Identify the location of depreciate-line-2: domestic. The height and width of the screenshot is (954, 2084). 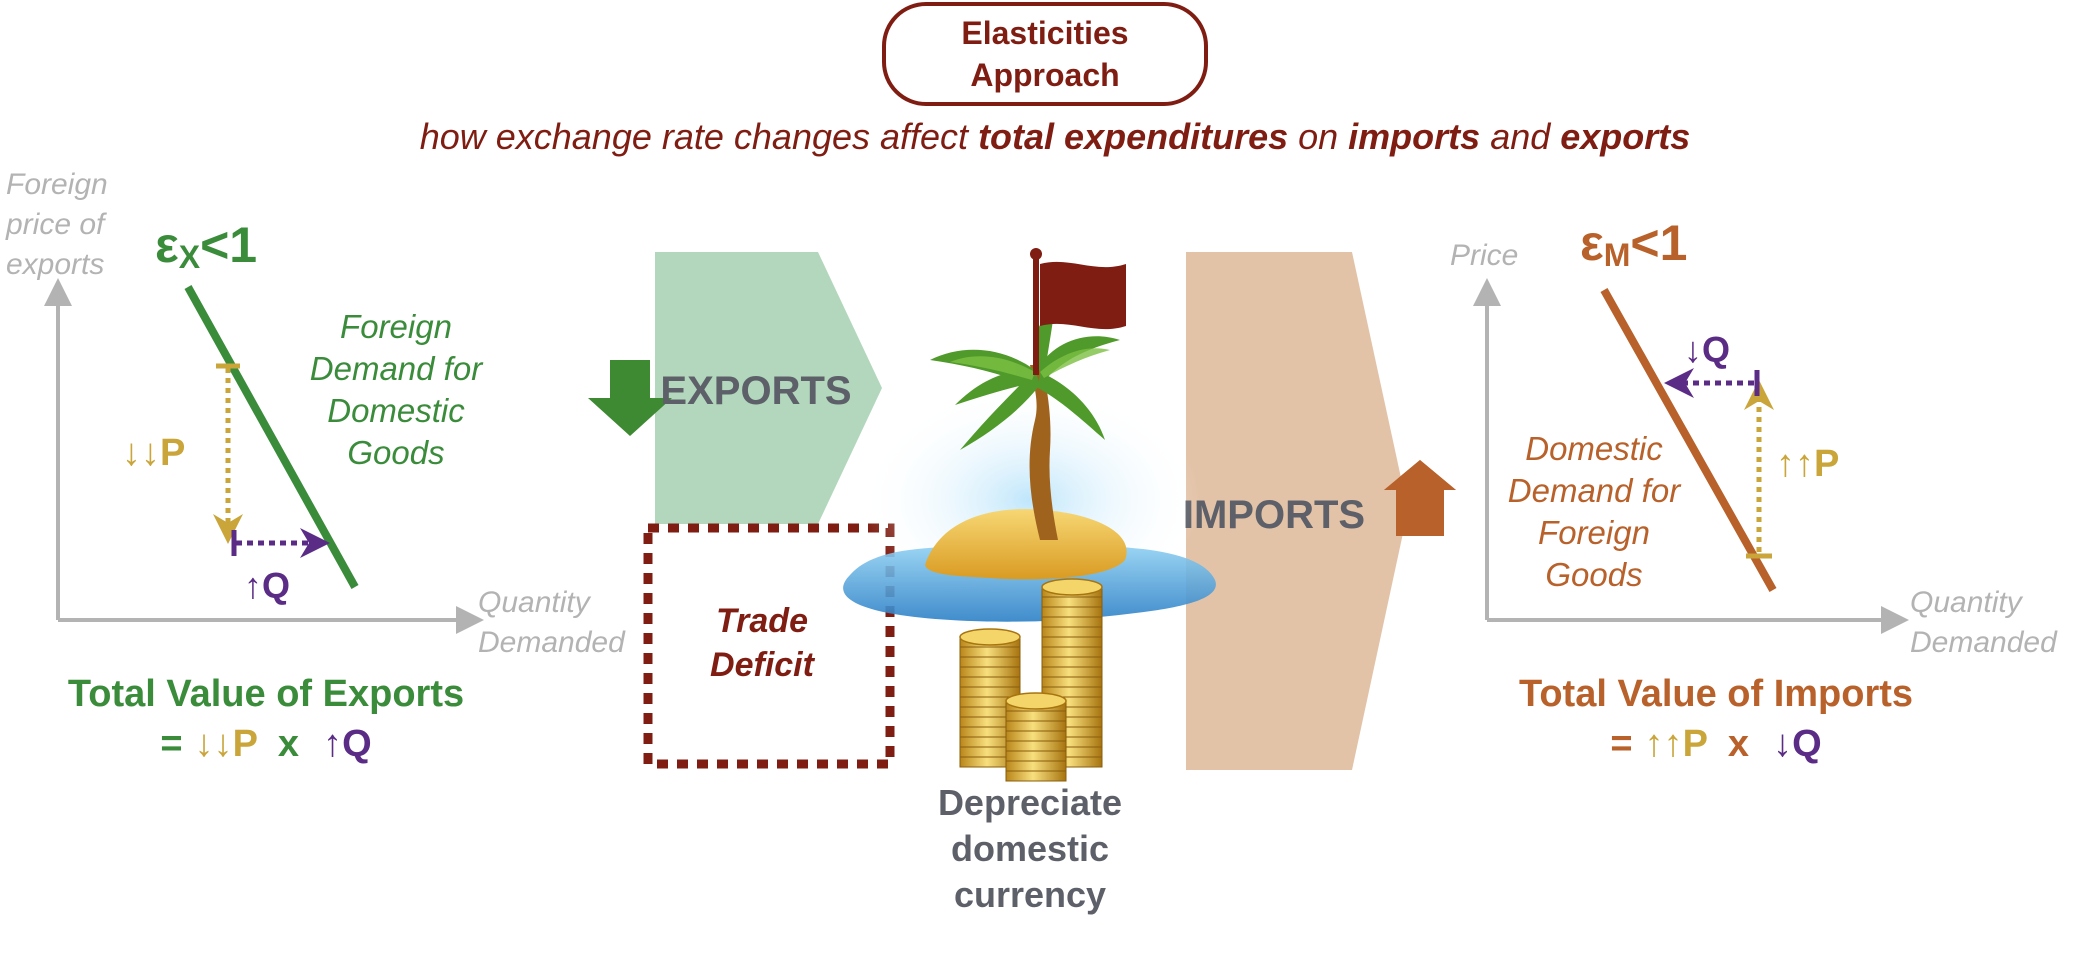
(1030, 848).